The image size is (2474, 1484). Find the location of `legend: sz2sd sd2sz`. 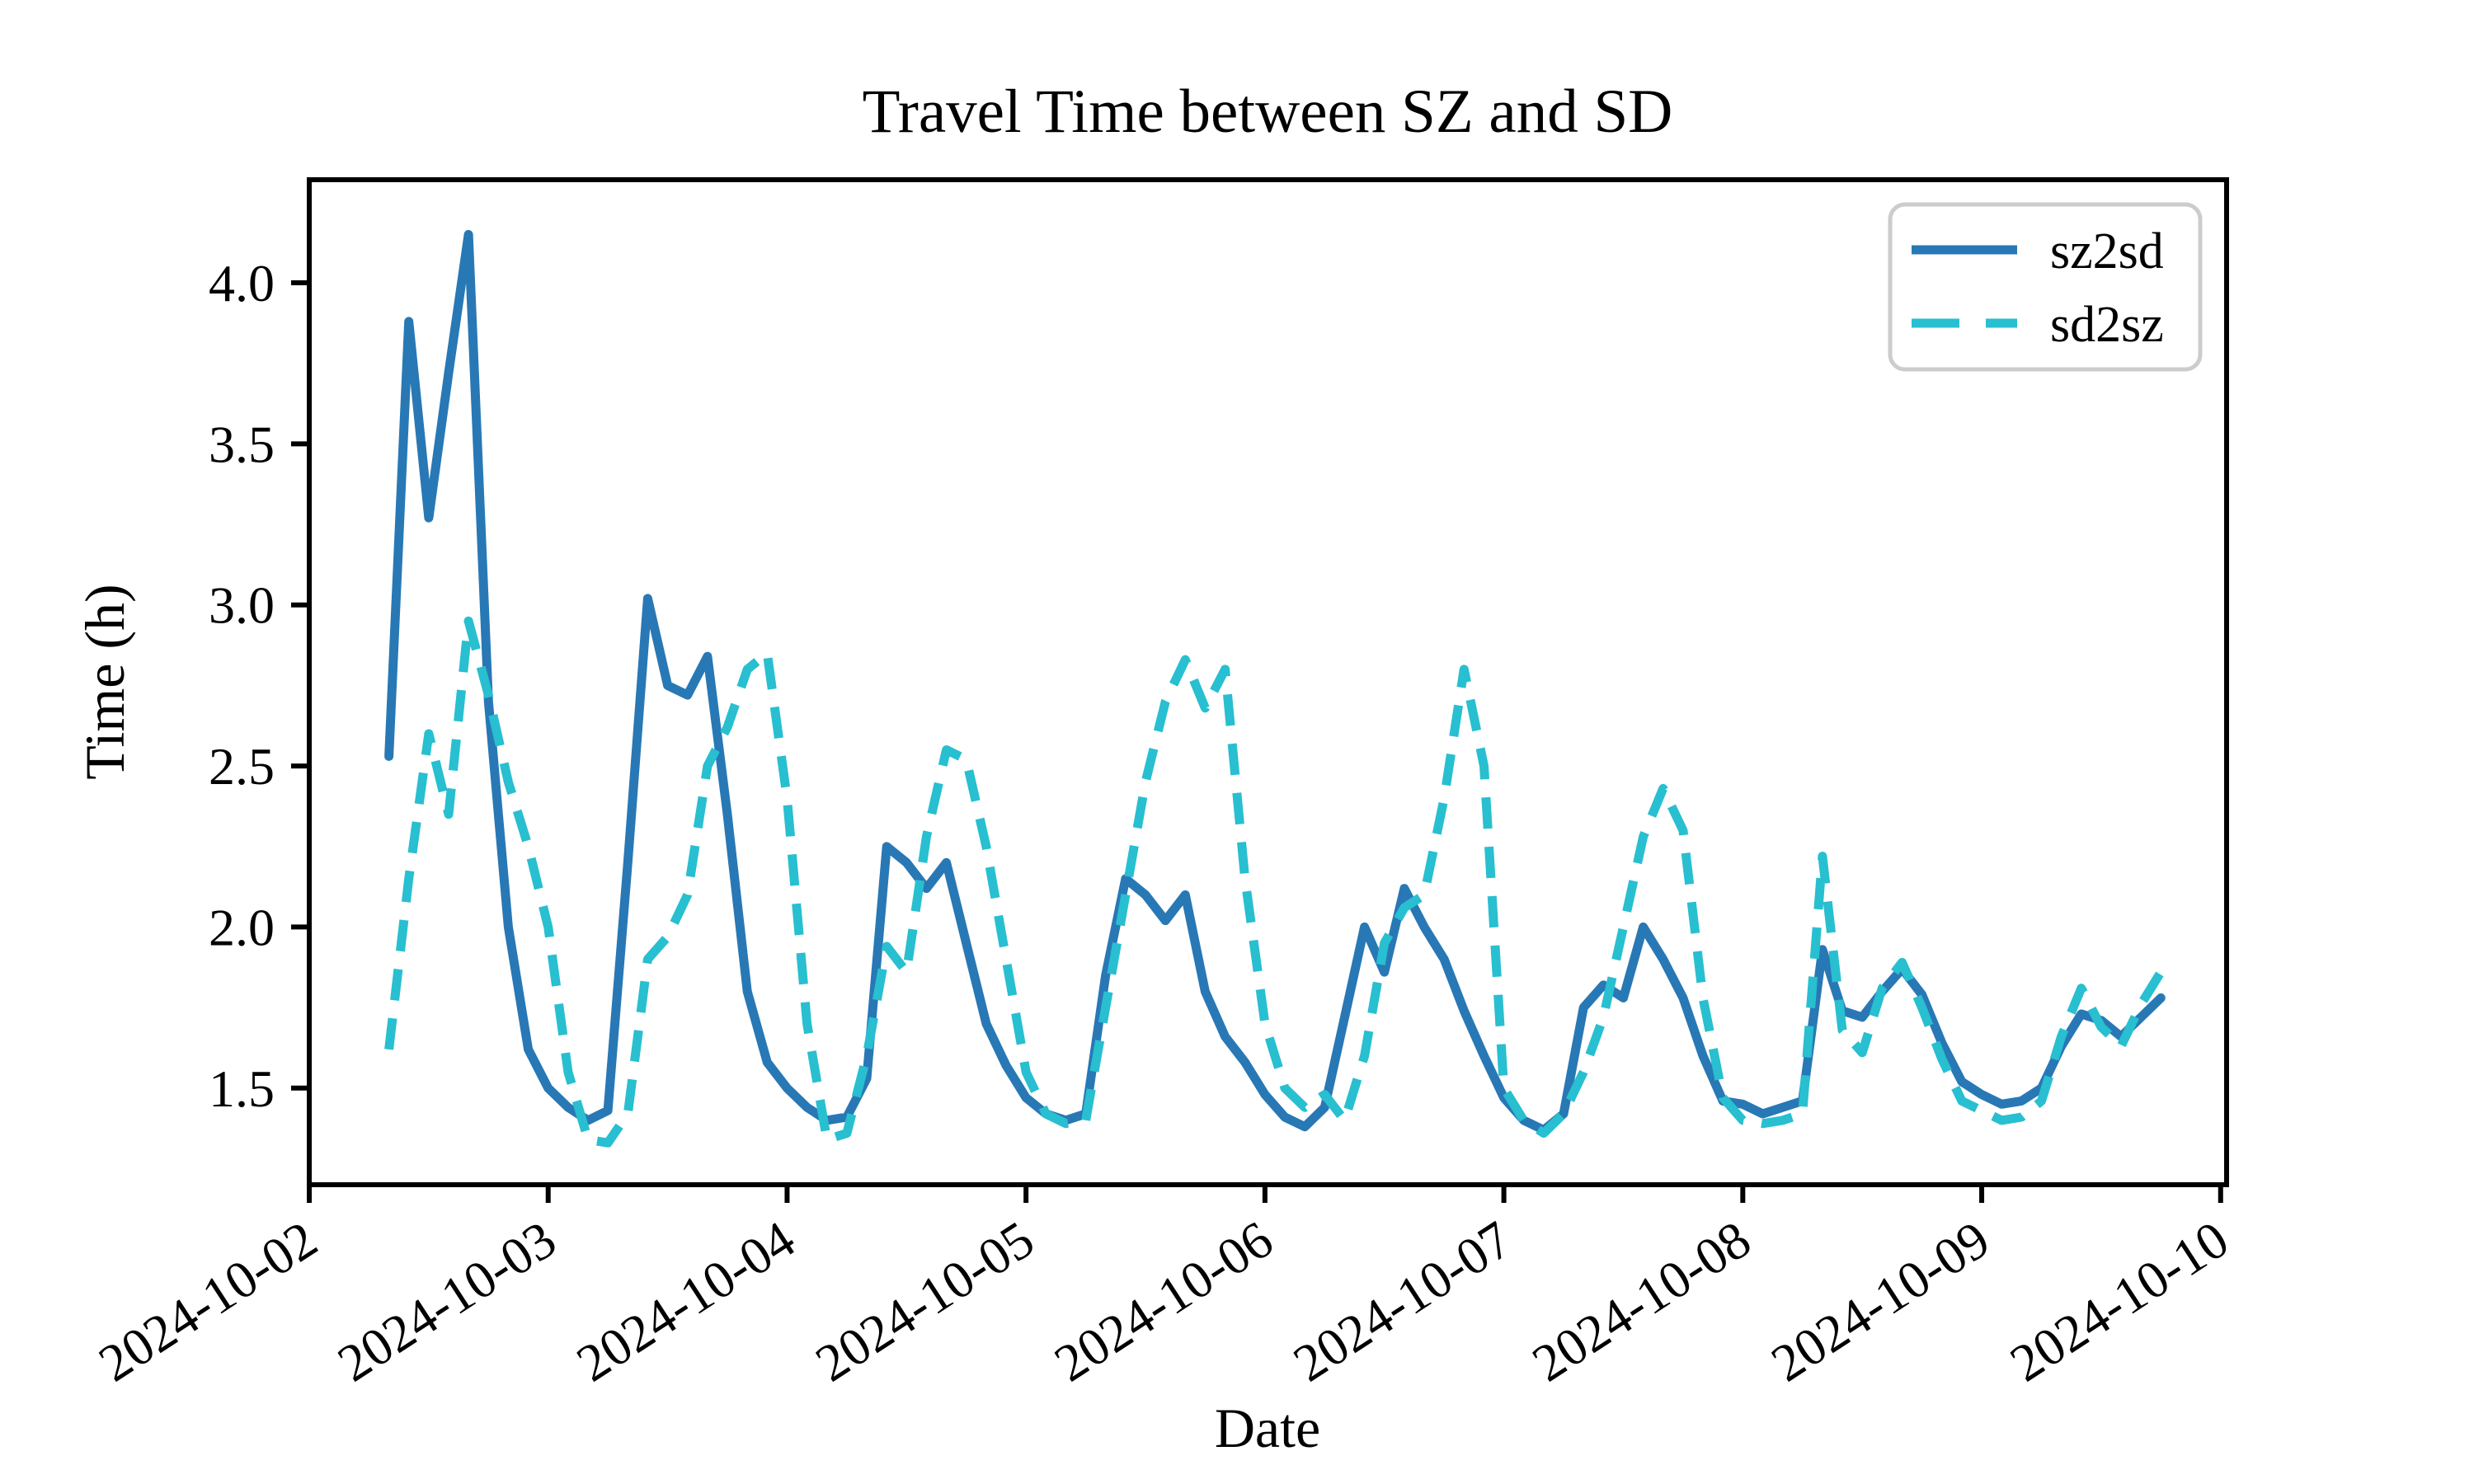

legend: sz2sd sd2sz is located at coordinates (2045, 287).